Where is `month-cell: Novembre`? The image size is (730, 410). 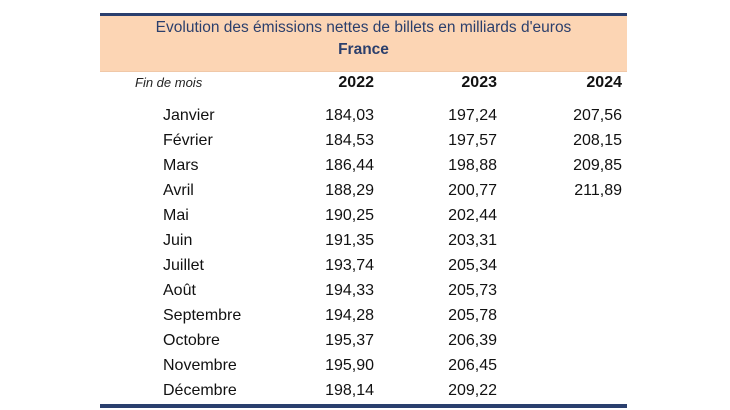 month-cell: Novembre is located at coordinates (200, 365).